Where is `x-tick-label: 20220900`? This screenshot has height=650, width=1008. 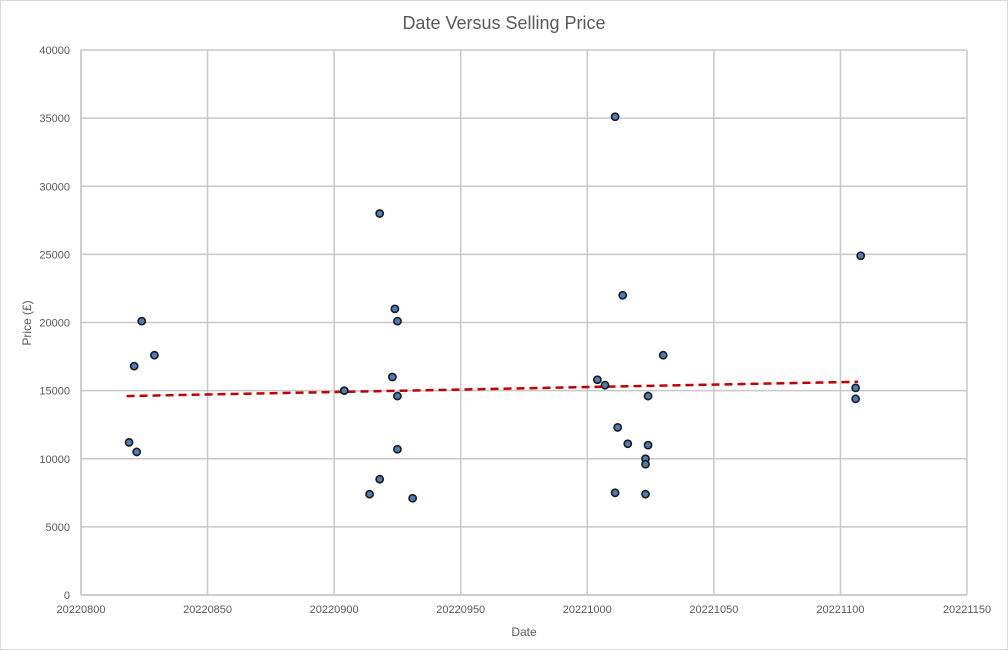 x-tick-label: 20220900 is located at coordinates (334, 610).